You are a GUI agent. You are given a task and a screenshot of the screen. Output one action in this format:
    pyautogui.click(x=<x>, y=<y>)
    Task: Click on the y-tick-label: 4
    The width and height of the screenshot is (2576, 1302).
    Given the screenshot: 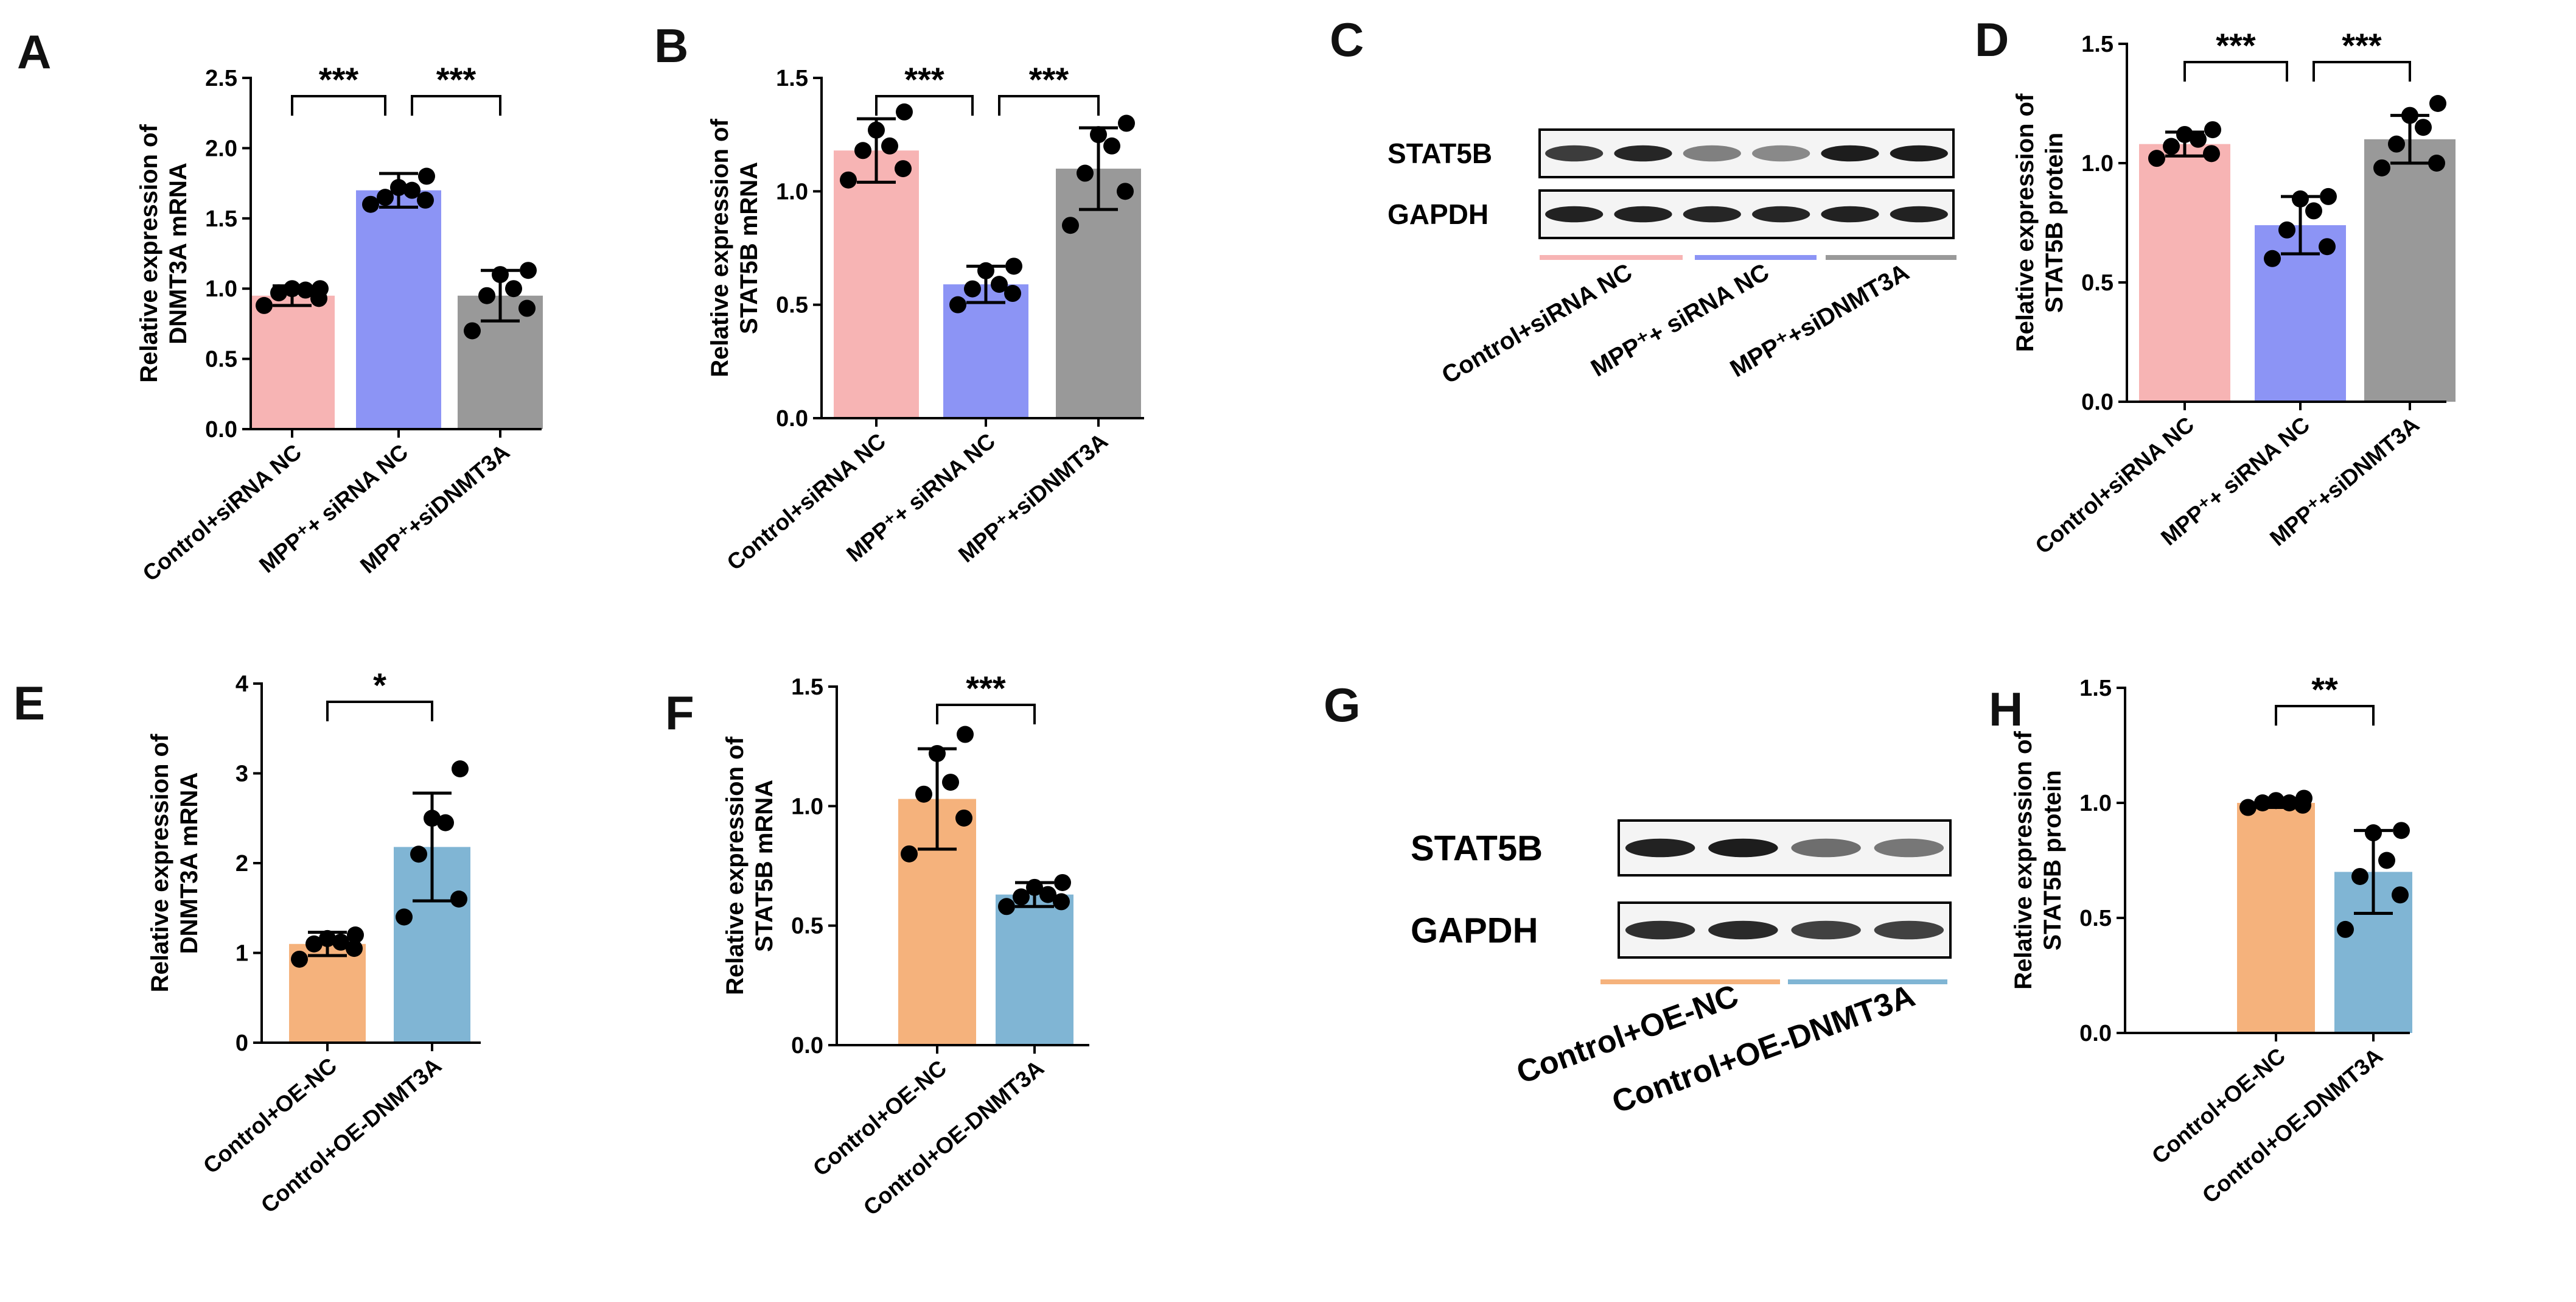 What is the action you would take?
    pyautogui.click(x=242, y=684)
    